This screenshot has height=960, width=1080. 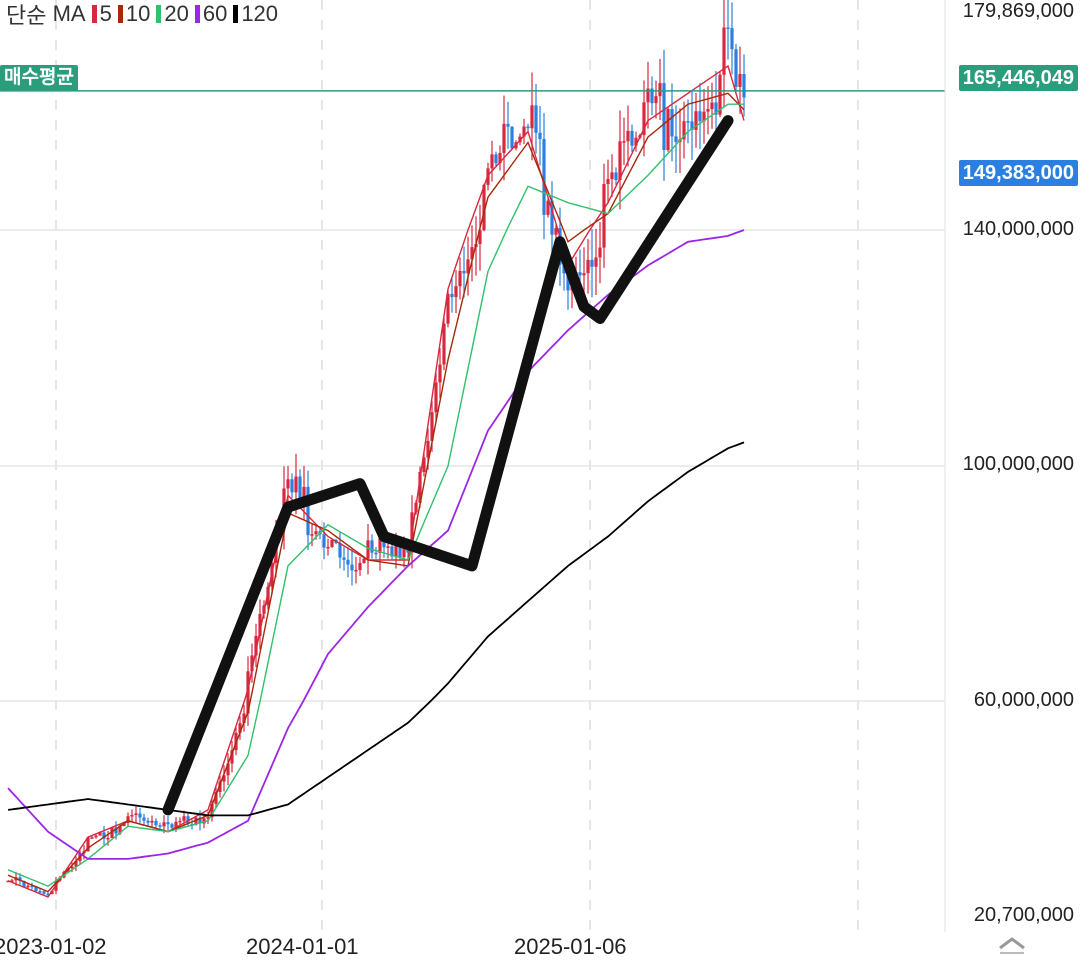 What do you see at coordinates (1023, 915) in the screenshot?
I see `y-tick-label: 20,700,000` at bounding box center [1023, 915].